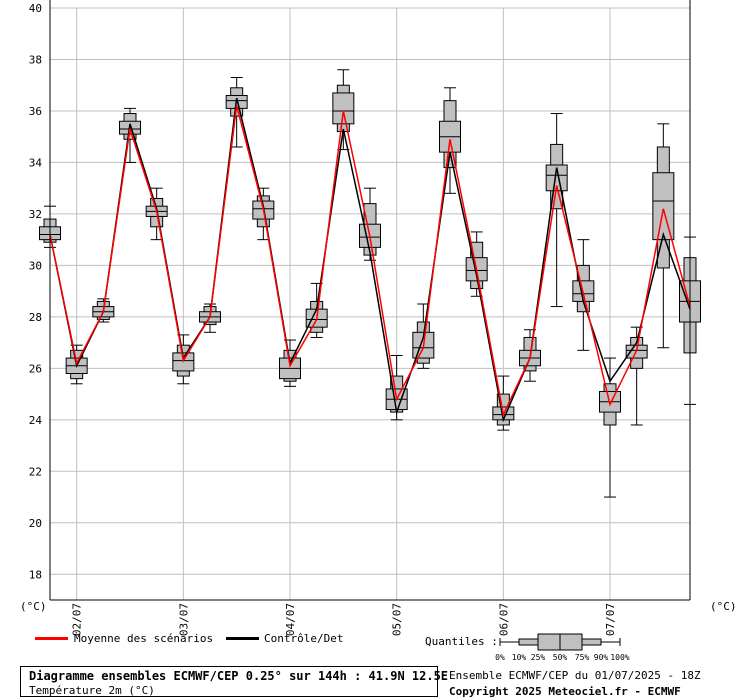 The image size is (740, 700). What do you see at coordinates (565, 691) in the screenshot?
I see `copyright: Copyright 2025 Meteociel.fr - ECMWF` at bounding box center [565, 691].